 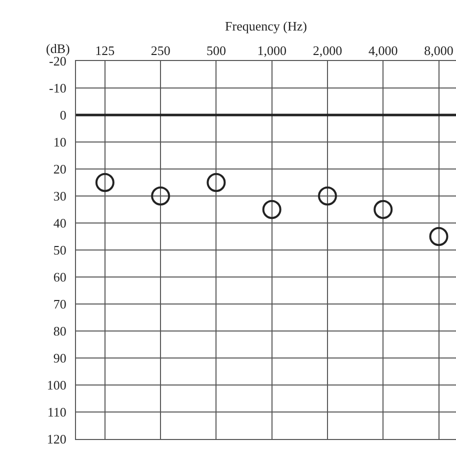 I want to click on y-tick-label: 110, so click(x=56, y=412).